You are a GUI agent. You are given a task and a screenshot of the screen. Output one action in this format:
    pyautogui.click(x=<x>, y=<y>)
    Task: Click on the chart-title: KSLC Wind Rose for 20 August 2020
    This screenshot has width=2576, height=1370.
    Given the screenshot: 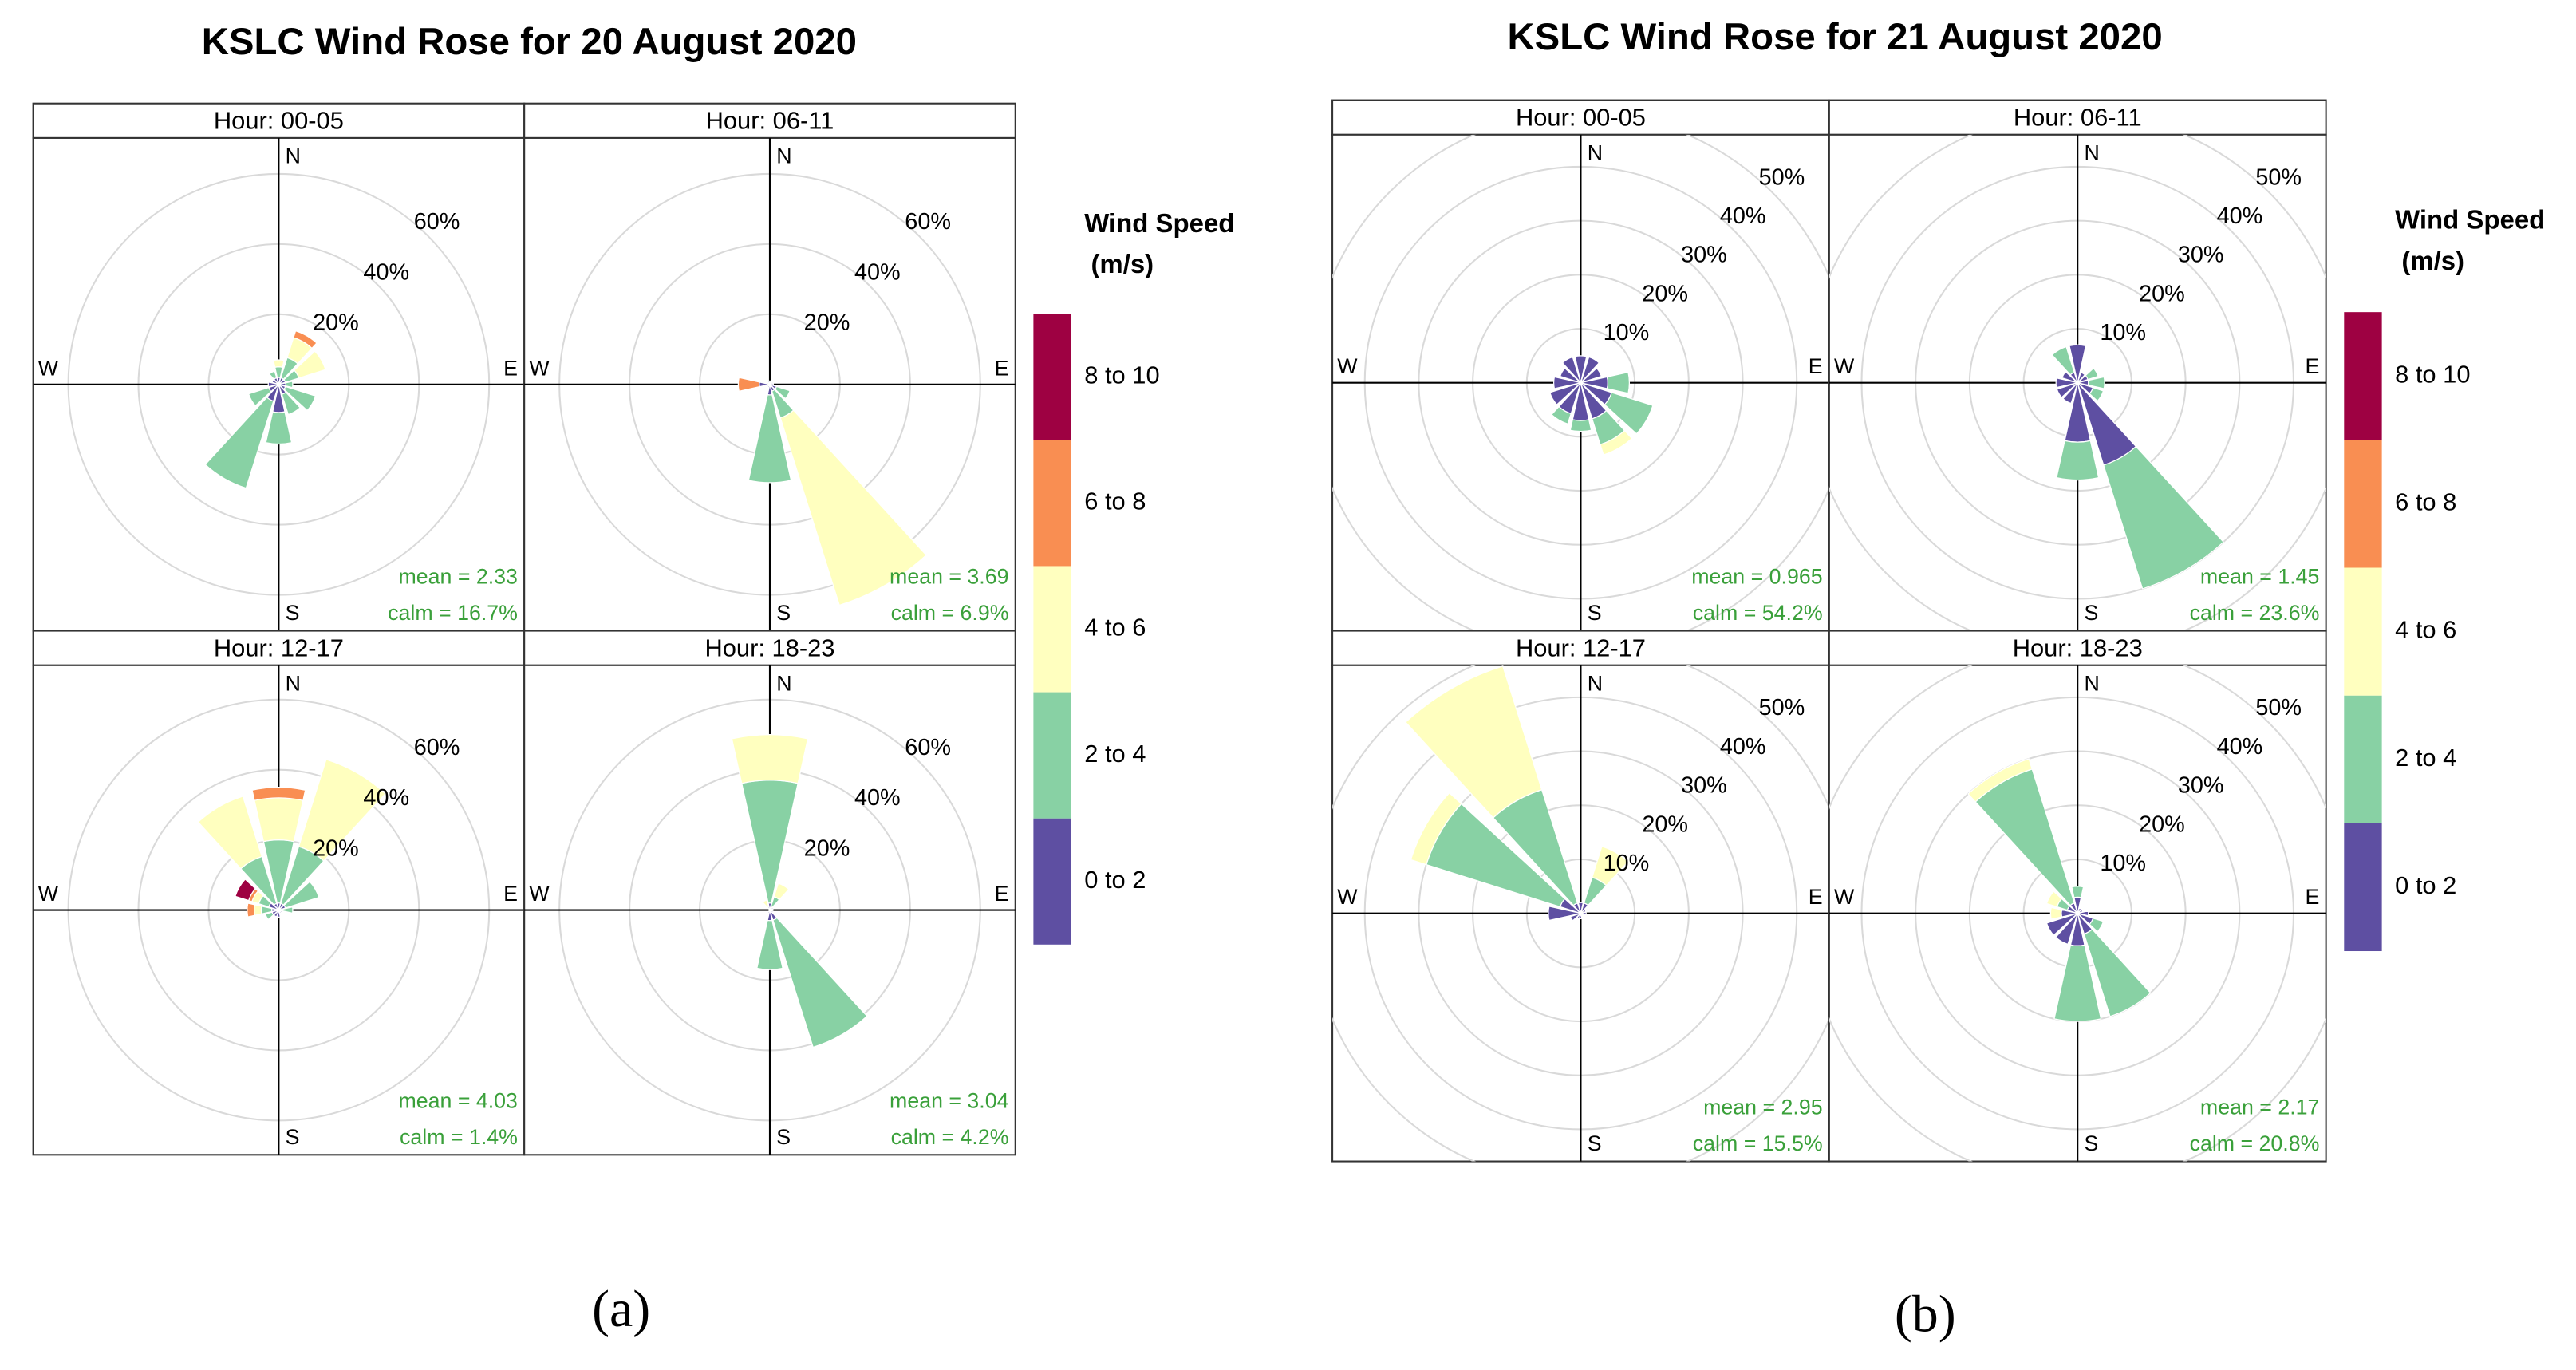 What is the action you would take?
    pyautogui.click(x=530, y=42)
    